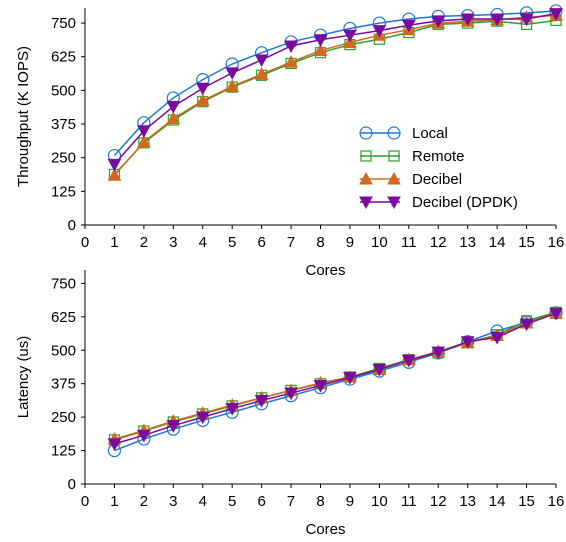 Image resolution: width=566 pixels, height=542 pixels. What do you see at coordinates (291, 242) in the screenshot?
I see `x-tick-label: 7` at bounding box center [291, 242].